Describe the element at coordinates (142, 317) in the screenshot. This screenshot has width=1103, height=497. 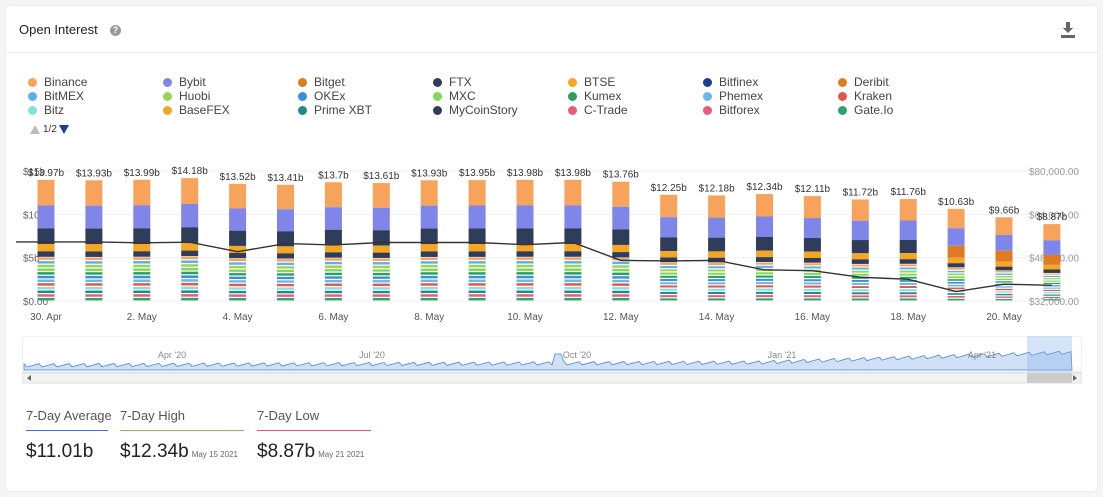
I see `x-axis-tick: 2. May` at that location.